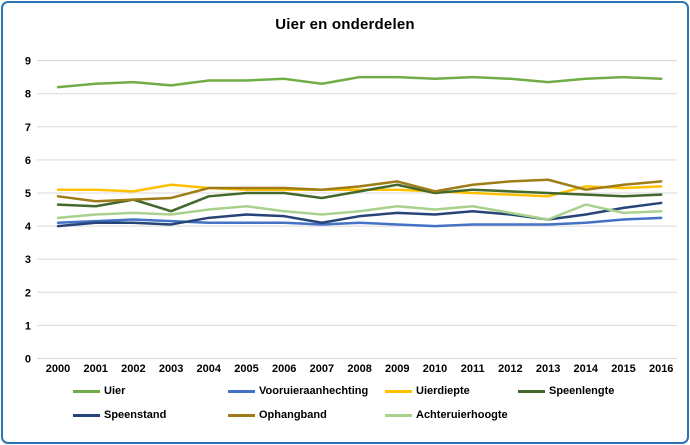 This screenshot has height=445, width=690. I want to click on x-axis-tick-label: 2012, so click(510, 369).